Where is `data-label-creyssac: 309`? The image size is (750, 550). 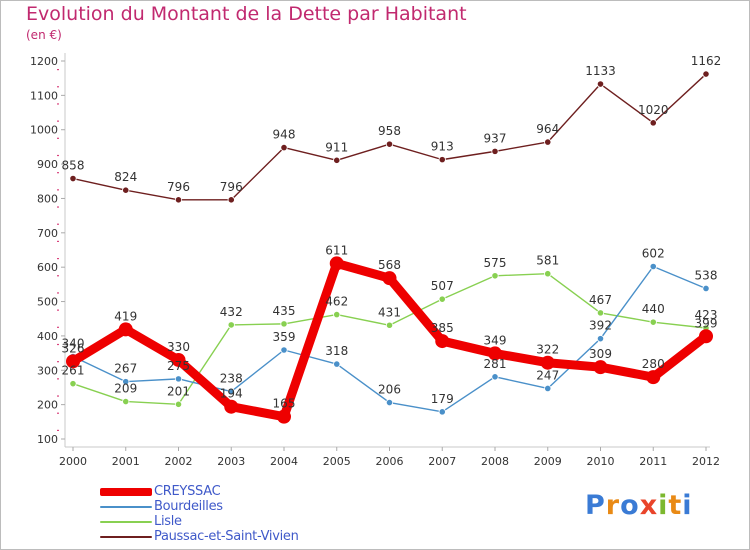
data-label-creyssac: 309 is located at coordinates (600, 354).